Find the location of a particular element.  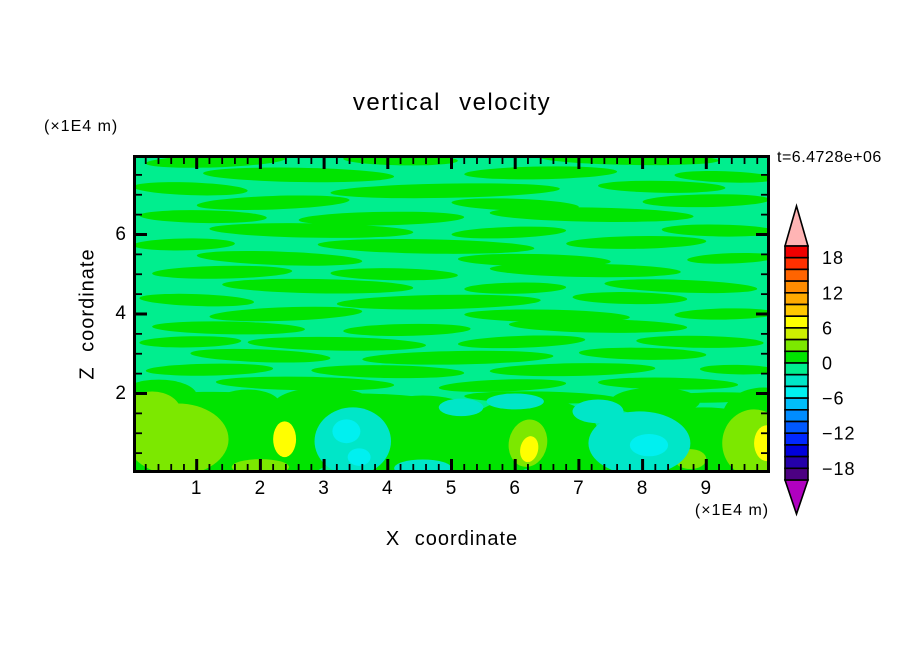

colorbar: 18 12 6 0 −6 −12 −18 is located at coordinates (819, 360).